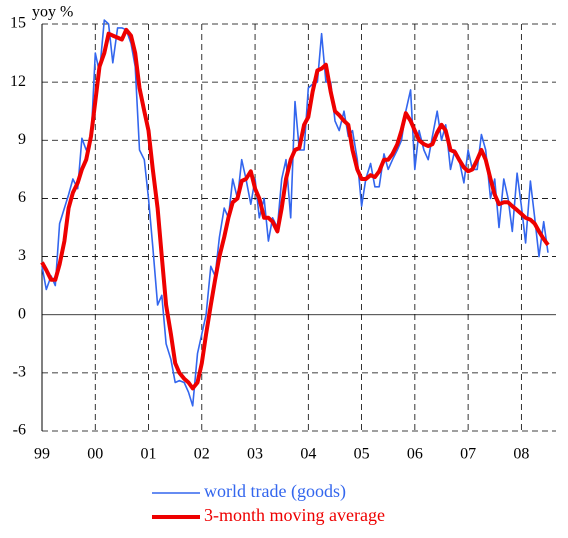 The image size is (568, 538). Describe the element at coordinates (22, 197) in the screenshot. I see `y-tick-label: 6` at that location.